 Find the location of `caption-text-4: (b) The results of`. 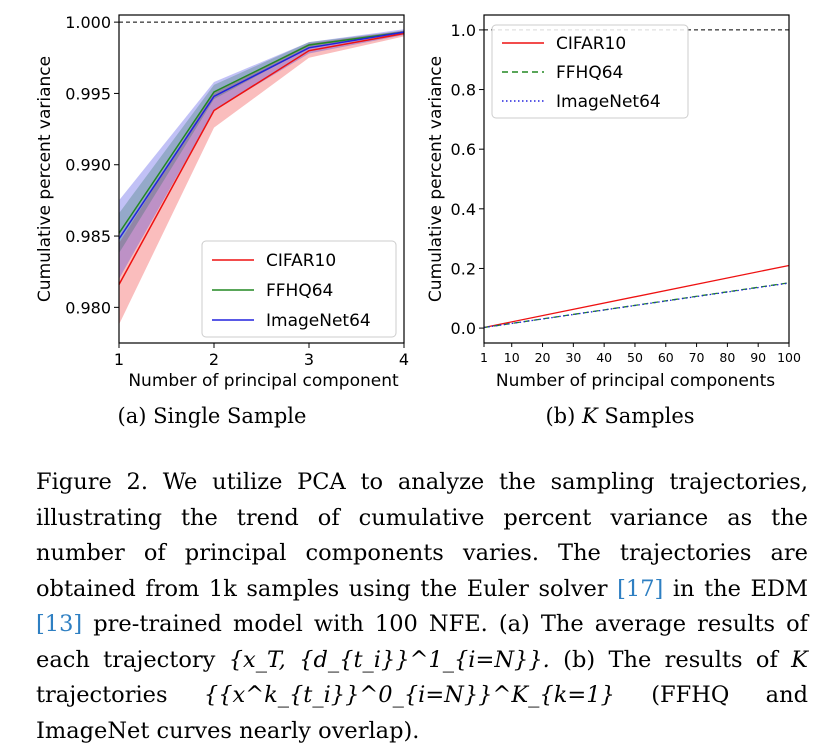

caption-text-4: (b) The results of is located at coordinates (670, 659).